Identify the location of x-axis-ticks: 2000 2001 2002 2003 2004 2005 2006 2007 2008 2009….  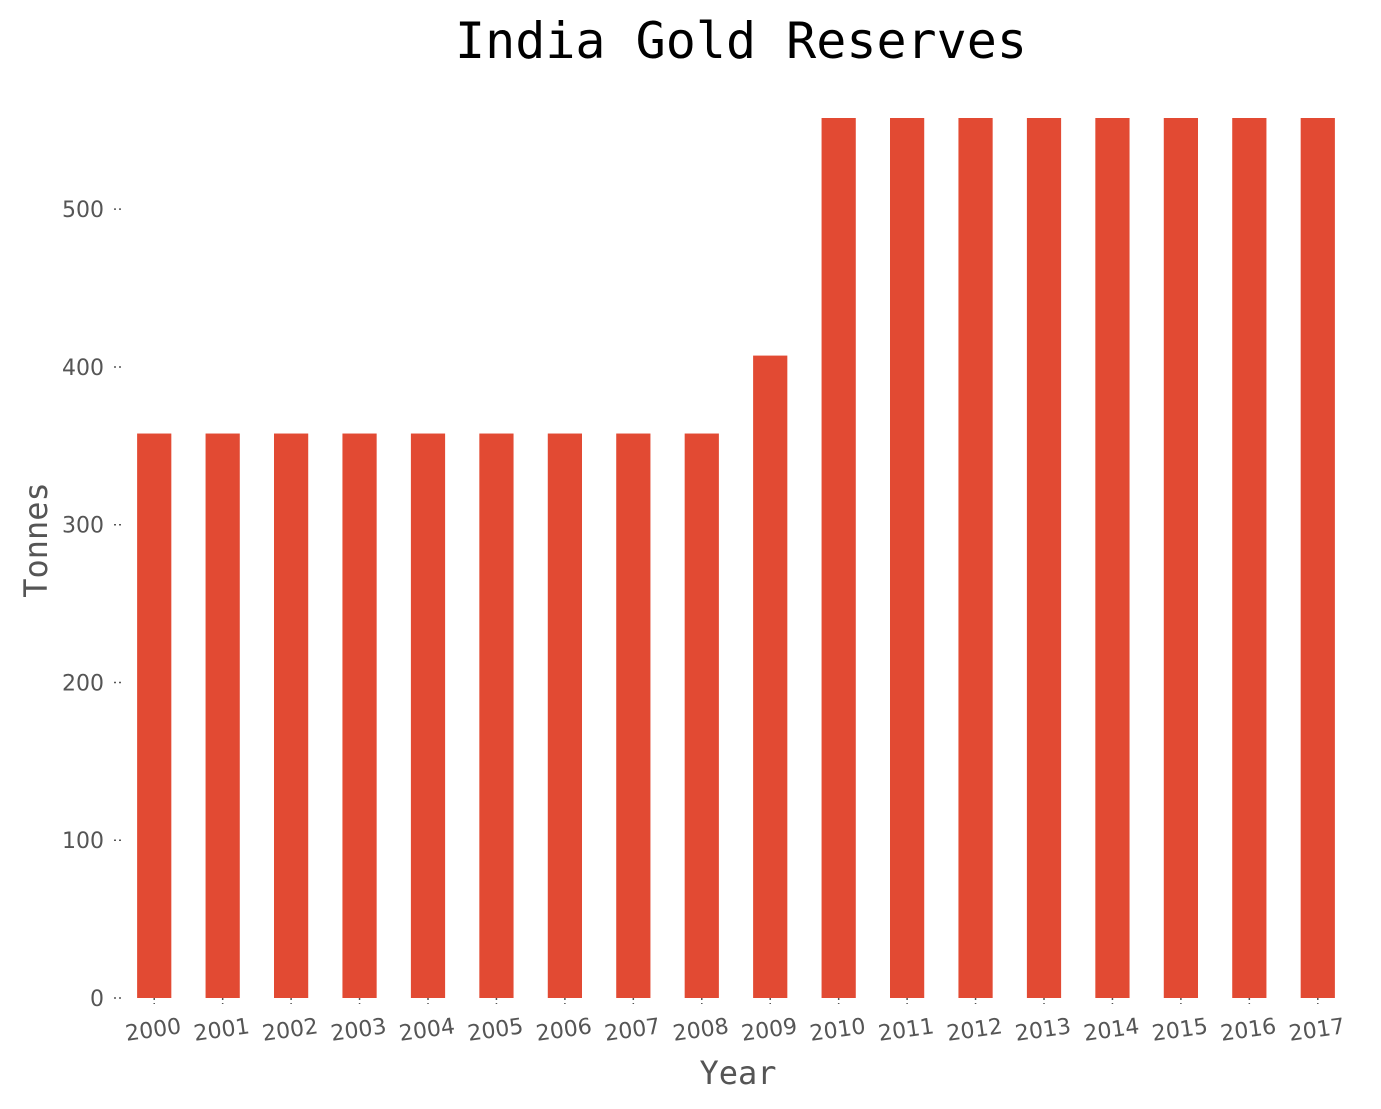
(735, 1022).